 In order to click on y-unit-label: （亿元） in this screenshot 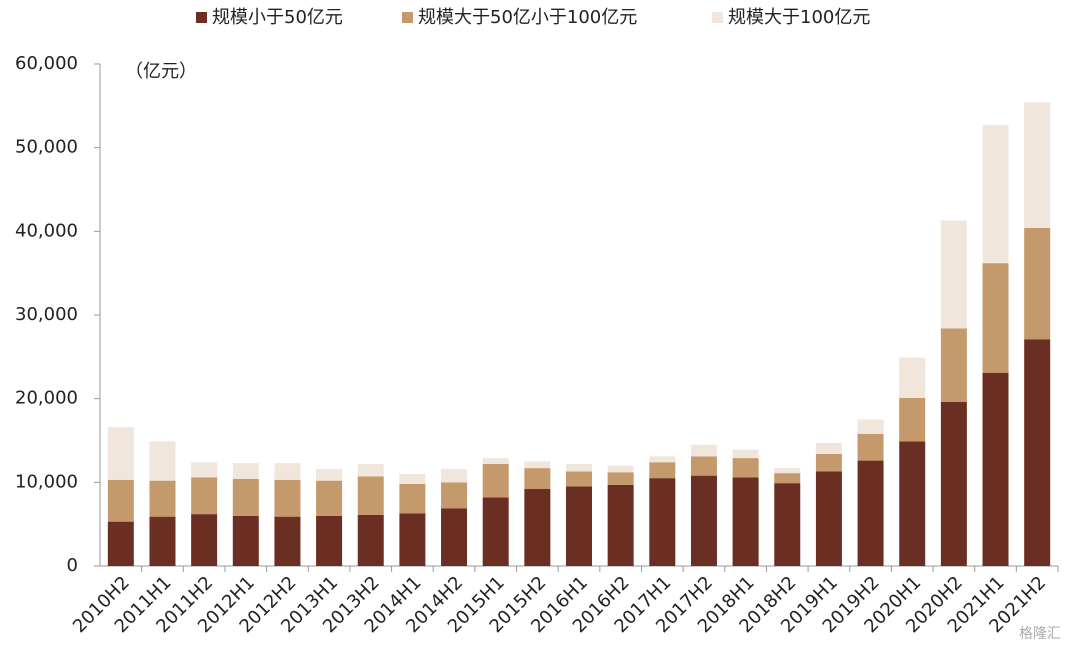, I will do `click(161, 71)`.